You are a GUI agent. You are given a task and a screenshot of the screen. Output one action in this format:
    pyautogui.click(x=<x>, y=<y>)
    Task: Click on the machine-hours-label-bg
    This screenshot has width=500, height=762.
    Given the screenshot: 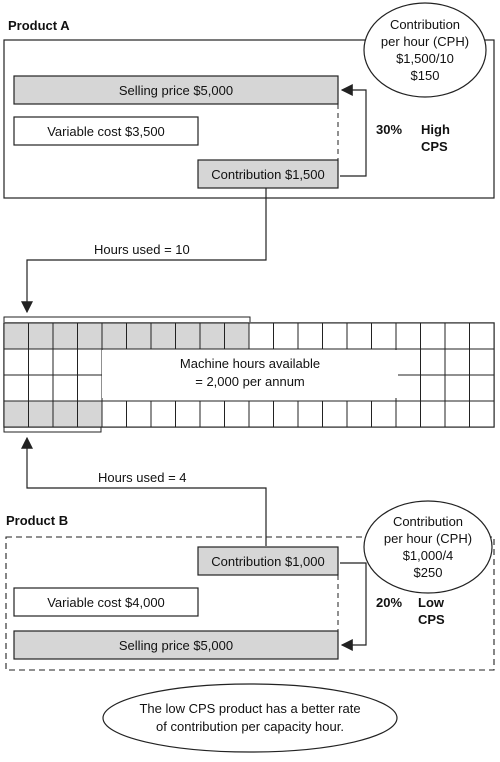 What is the action you would take?
    pyautogui.click(x=250, y=374)
    